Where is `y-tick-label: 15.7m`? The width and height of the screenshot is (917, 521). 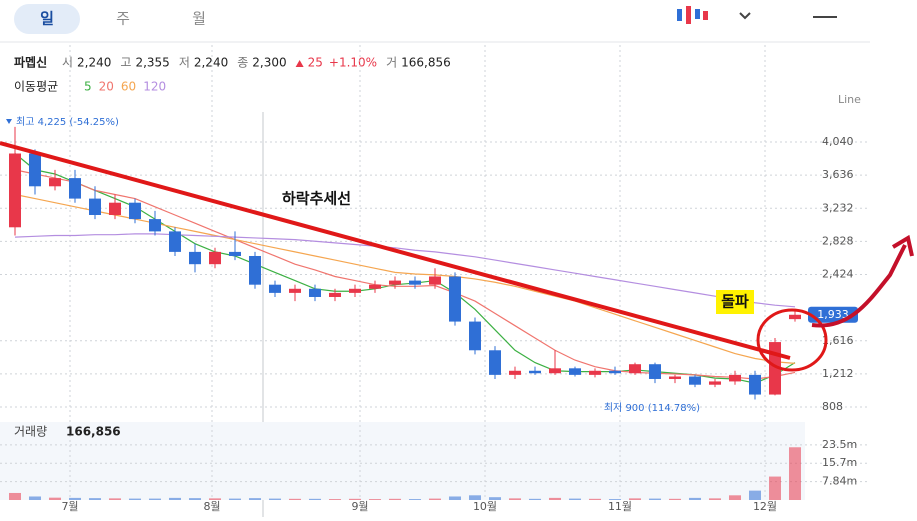 y-tick-label: 15.7m is located at coordinates (839, 462).